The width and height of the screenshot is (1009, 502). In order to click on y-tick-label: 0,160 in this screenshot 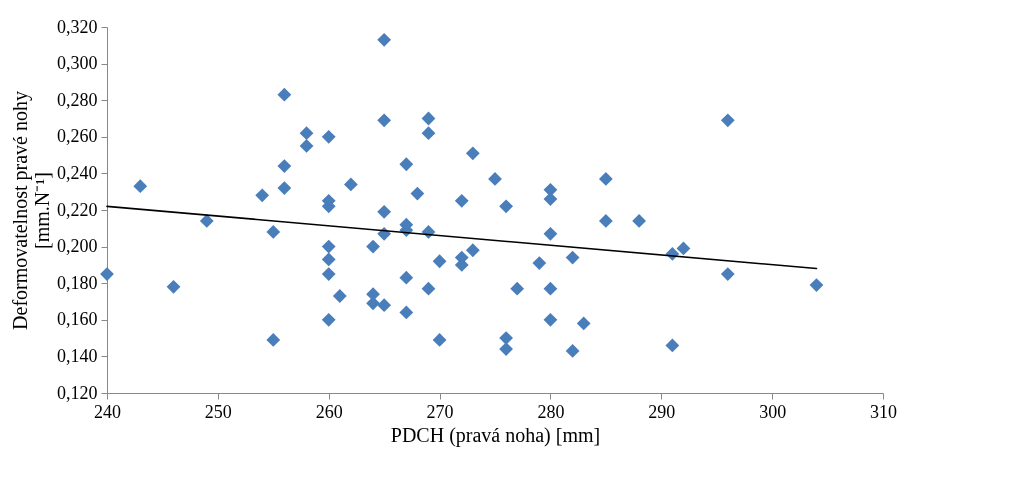, I will do `click(77, 319)`.